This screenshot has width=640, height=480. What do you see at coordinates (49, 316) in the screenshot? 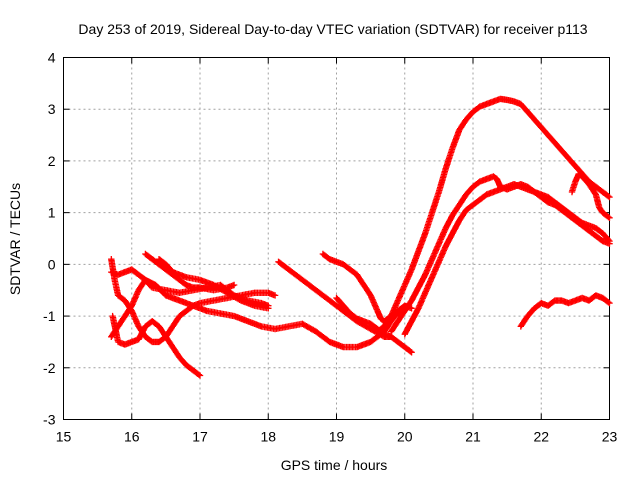
I see `y-tick-label: -1` at bounding box center [49, 316].